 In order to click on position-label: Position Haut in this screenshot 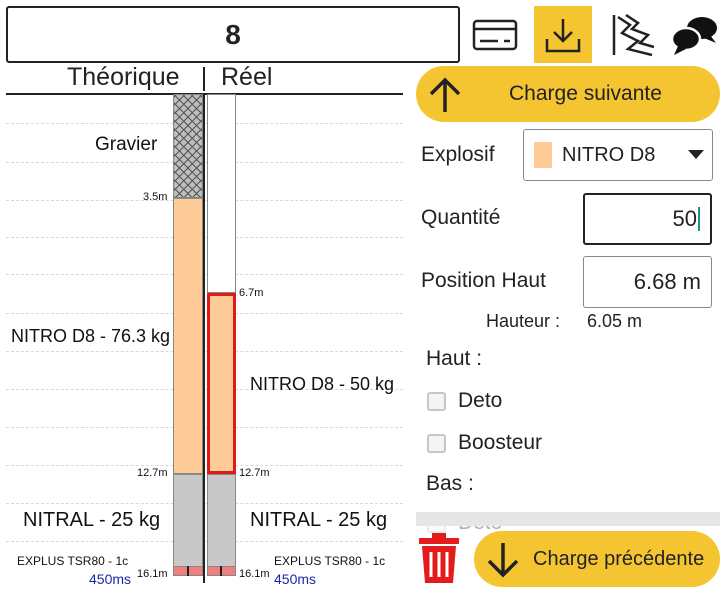, I will do `click(483, 280)`.